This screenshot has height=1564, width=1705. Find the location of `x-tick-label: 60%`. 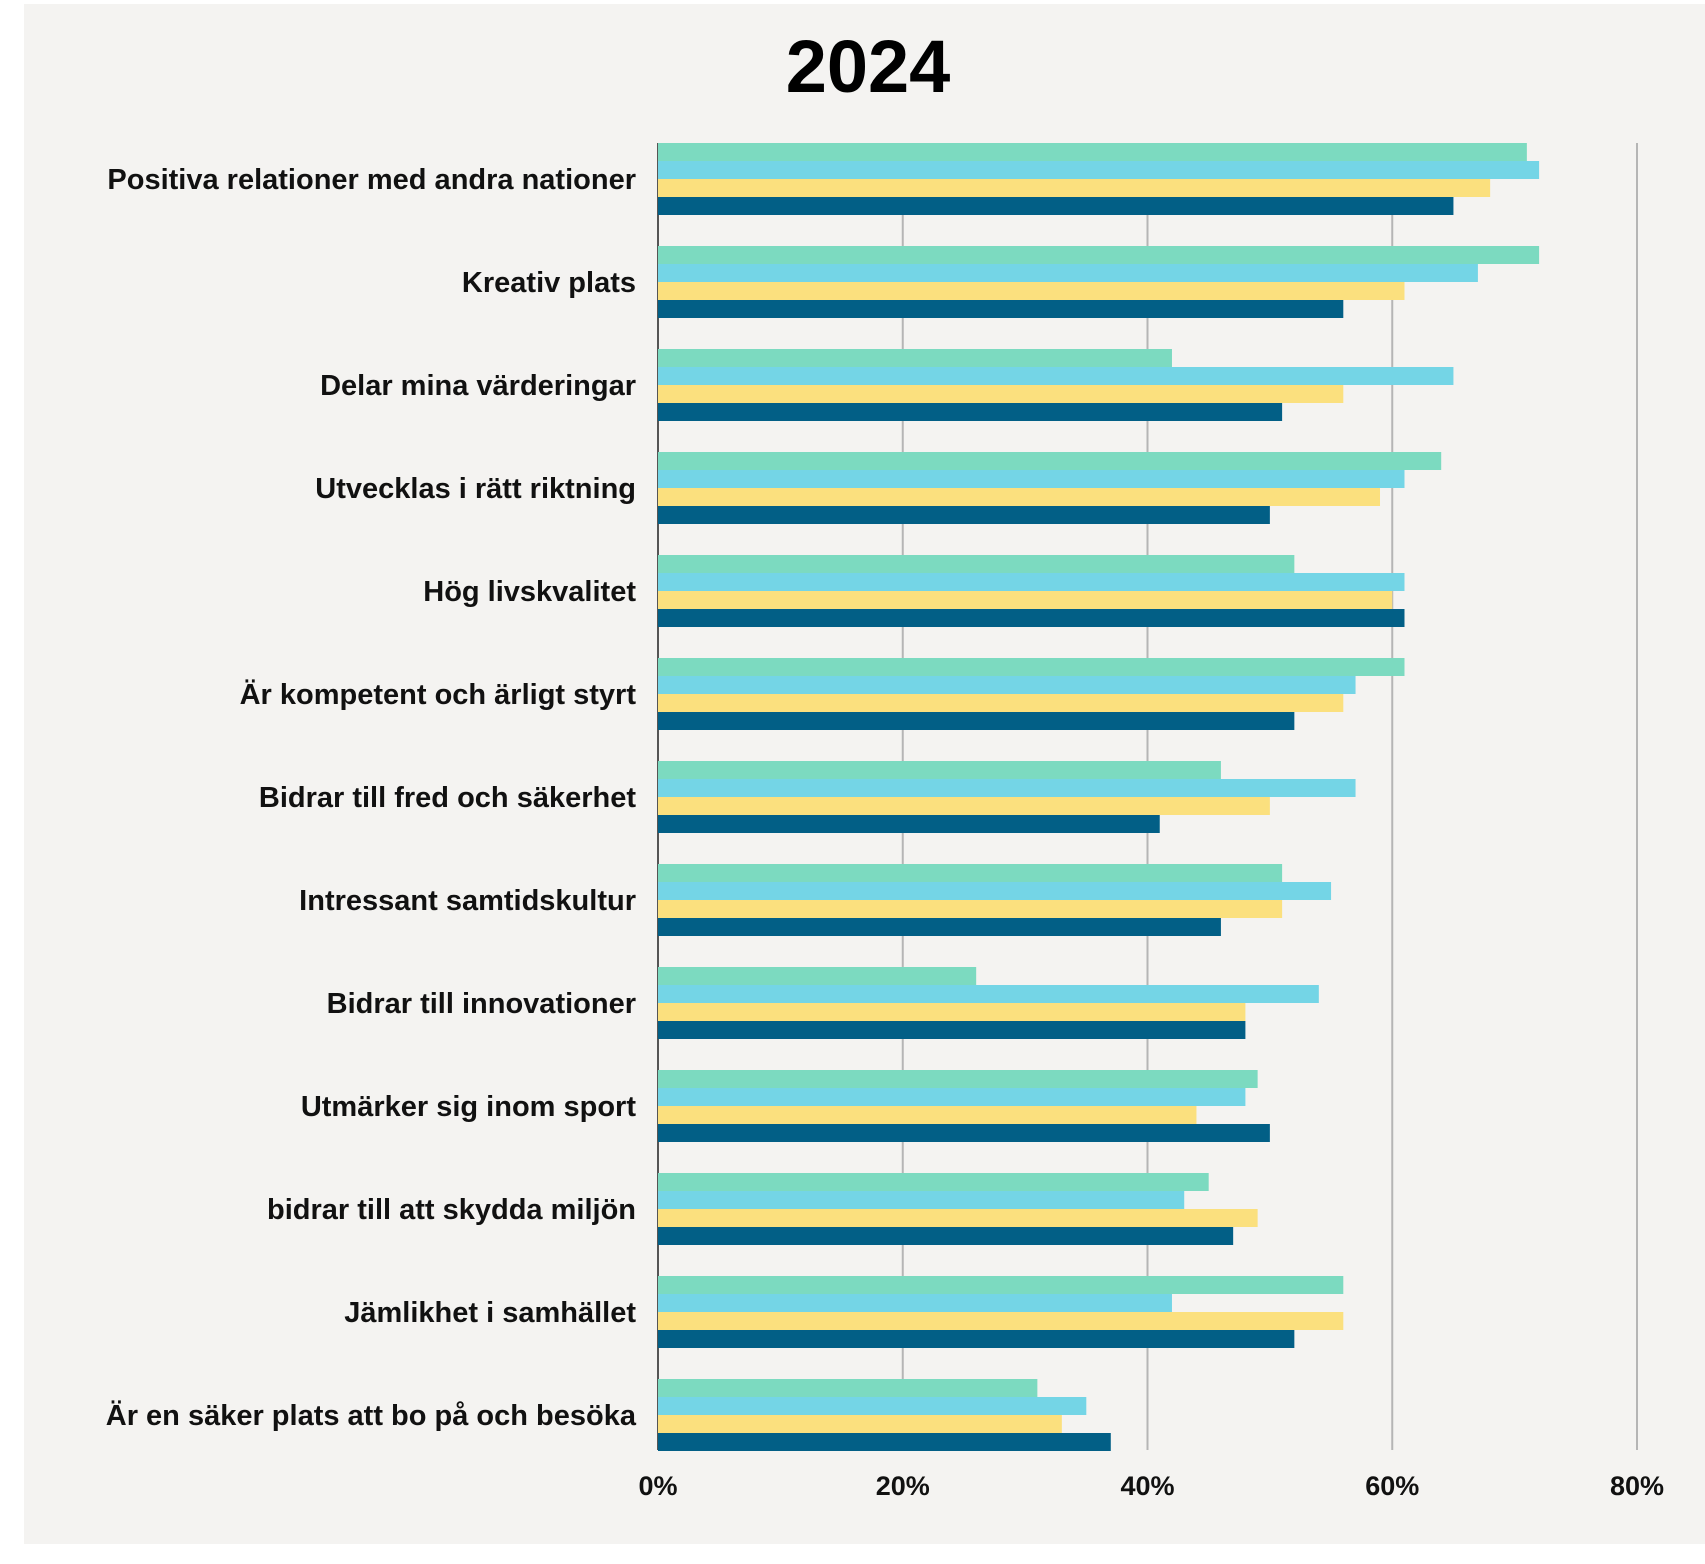

x-tick-label: 60% is located at coordinates (1392, 1486).